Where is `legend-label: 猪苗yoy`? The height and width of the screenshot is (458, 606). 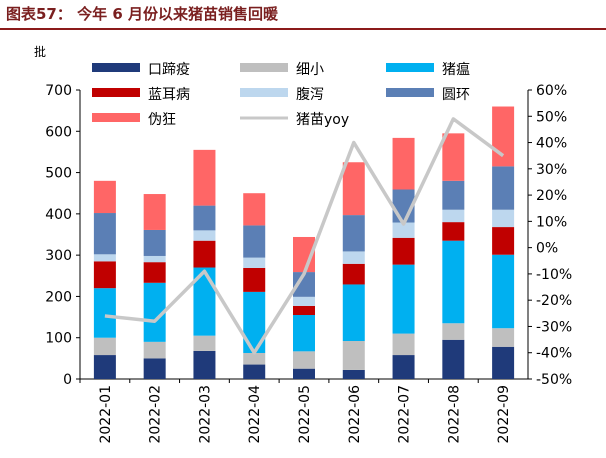 legend-label: 猪苗yoy is located at coordinates (322, 120).